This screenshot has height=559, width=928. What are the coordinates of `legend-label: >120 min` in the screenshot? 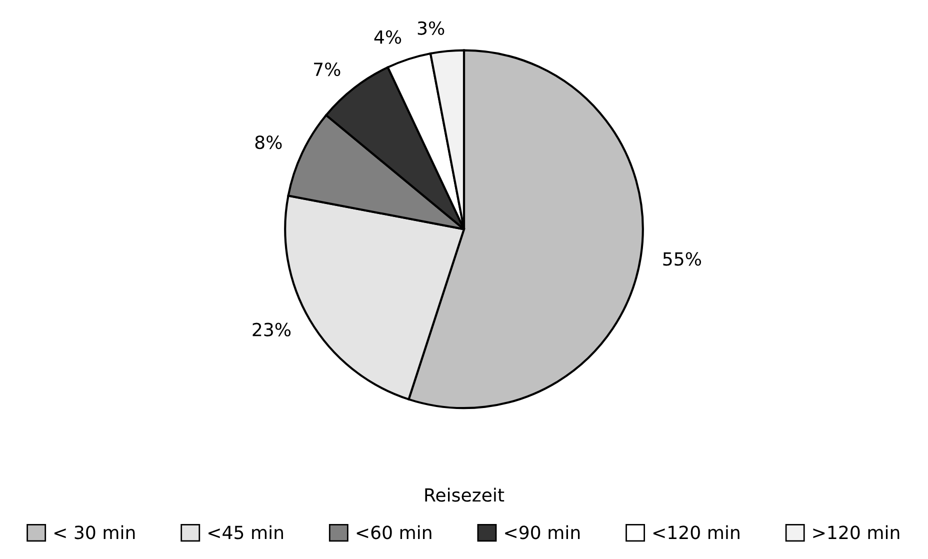 It's located at (856, 532).